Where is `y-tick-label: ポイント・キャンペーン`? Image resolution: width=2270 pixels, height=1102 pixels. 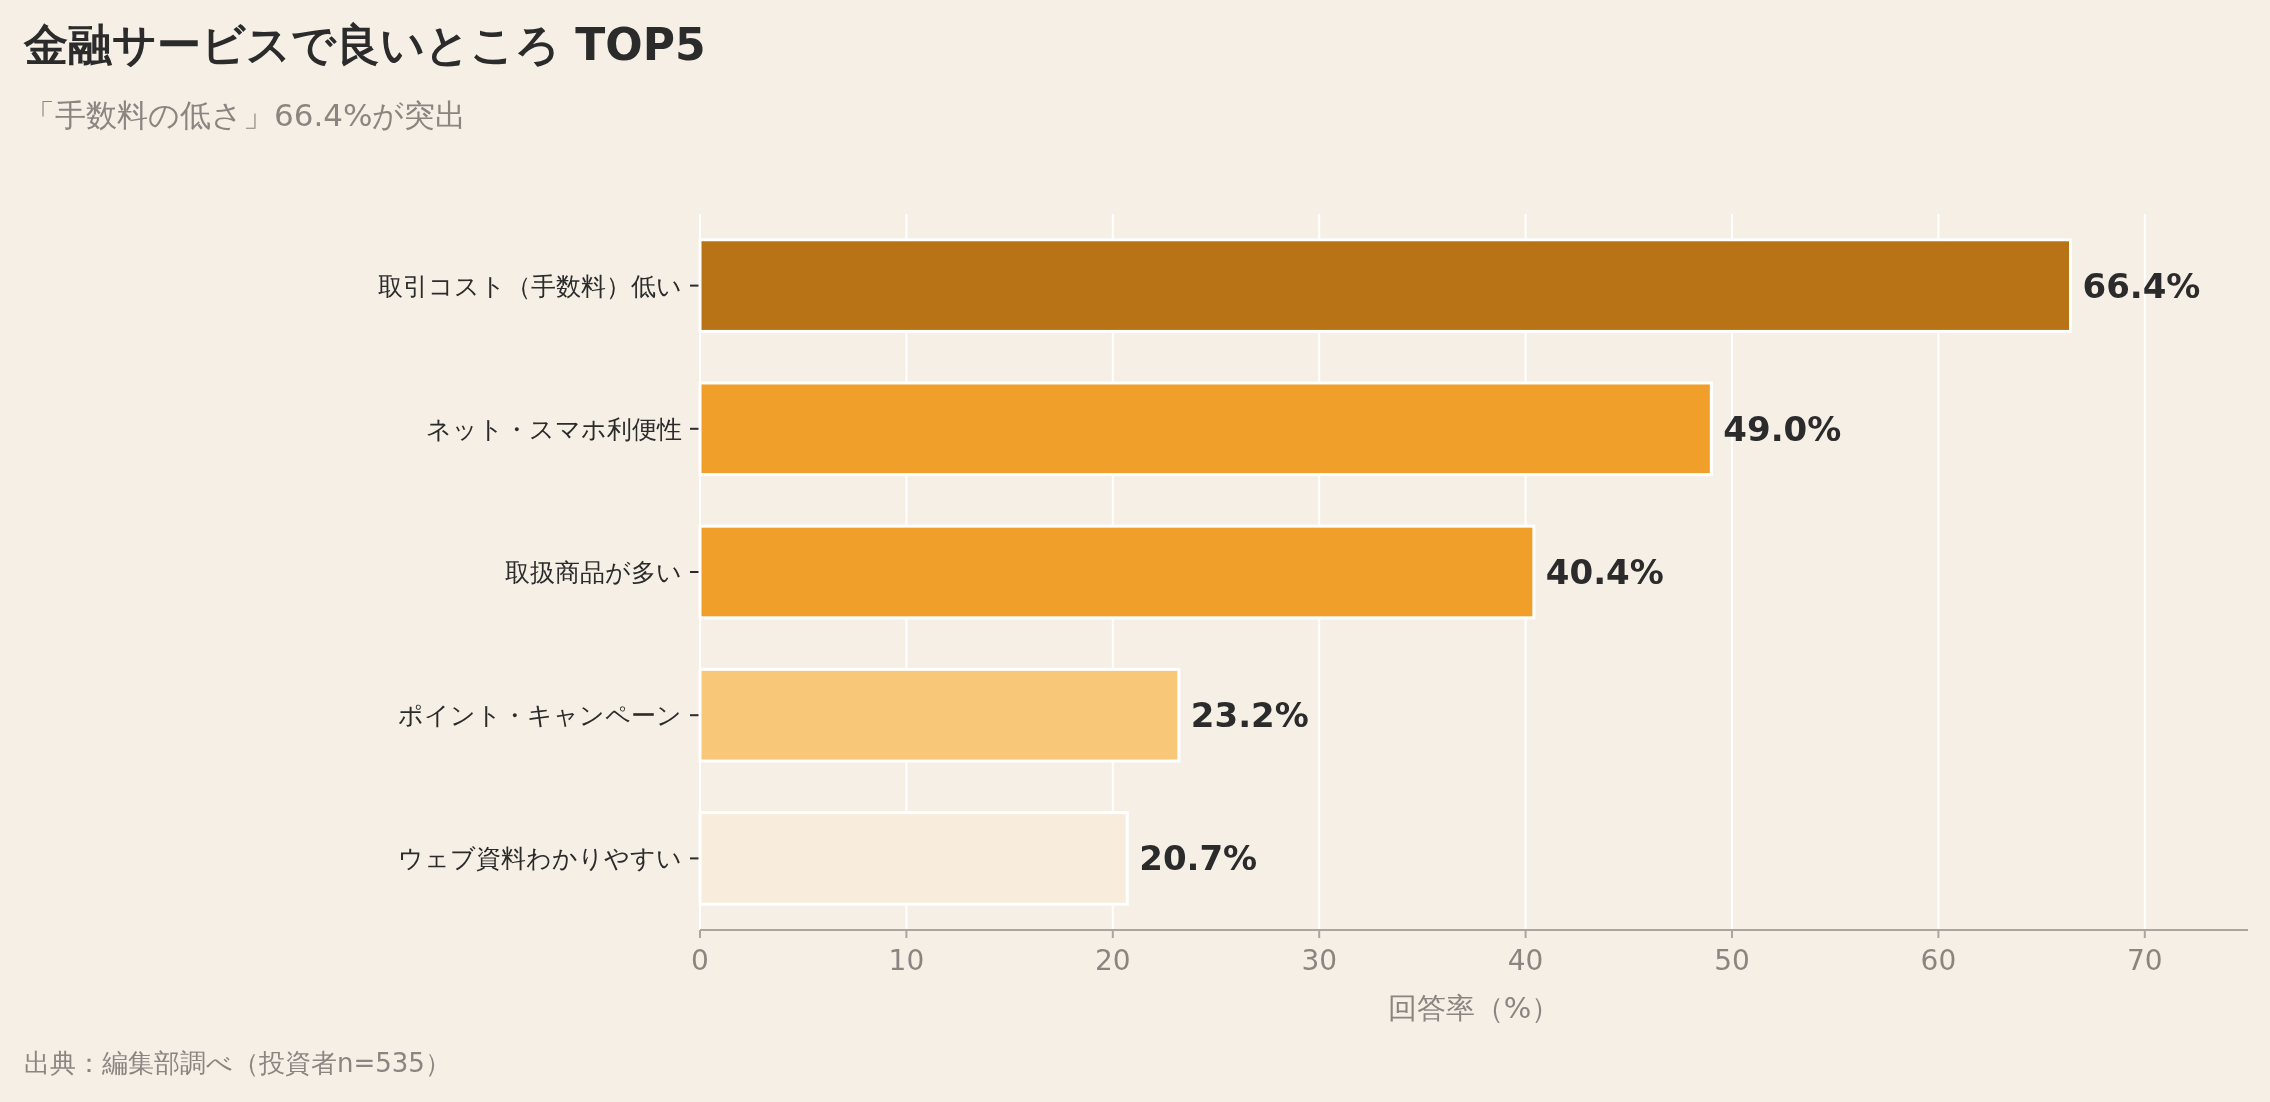
y-tick-label: ポイント・キャンペーン is located at coordinates (540, 716).